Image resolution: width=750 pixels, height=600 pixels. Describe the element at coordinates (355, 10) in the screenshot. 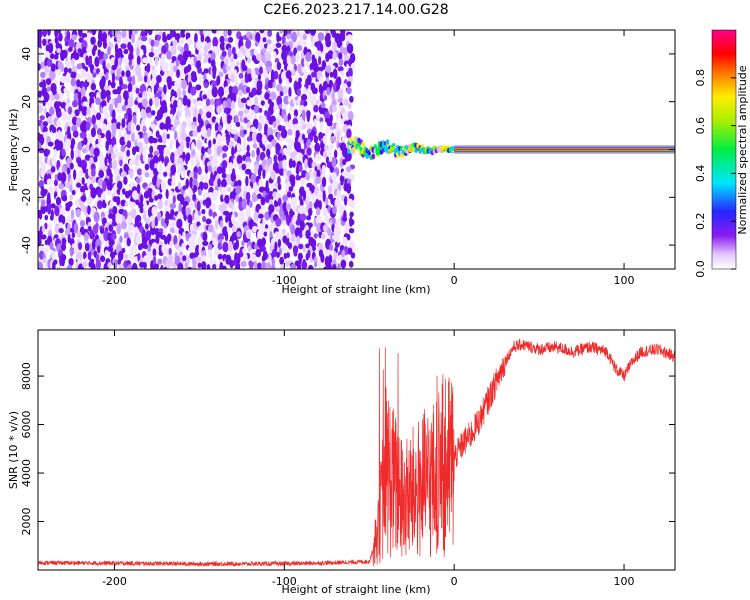

I see `figure-title: C2E6.2023.217.14.00.G28` at that location.